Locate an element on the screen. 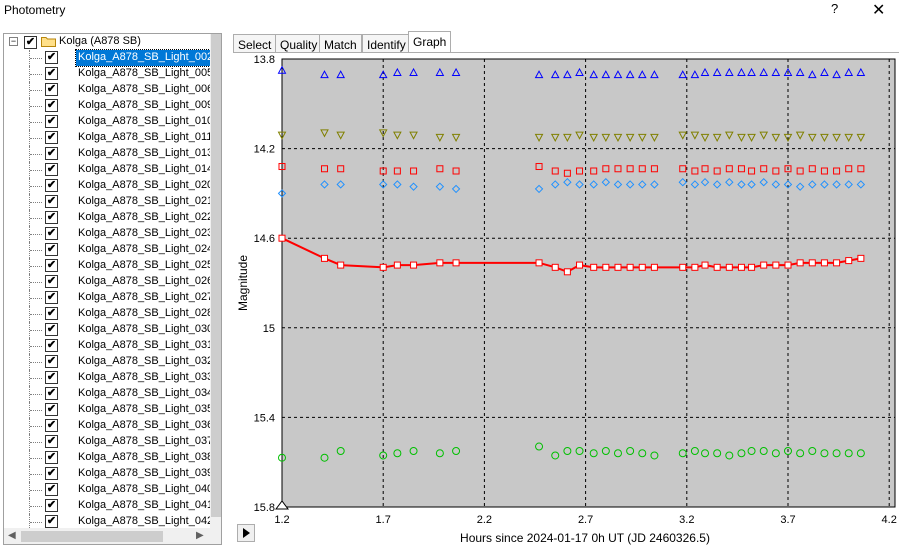 The height and width of the screenshot is (547, 899). tree-item: ✔ Kolga_A878_SB_Light_040 is located at coordinates (108, 490).